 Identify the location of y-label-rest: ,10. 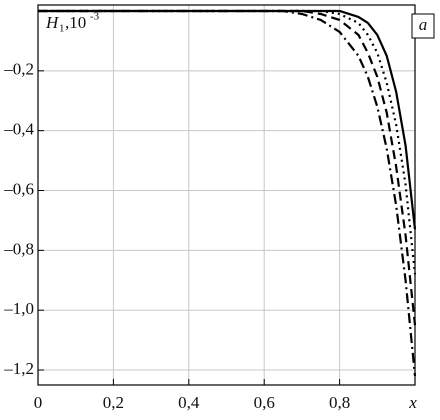
(75, 22).